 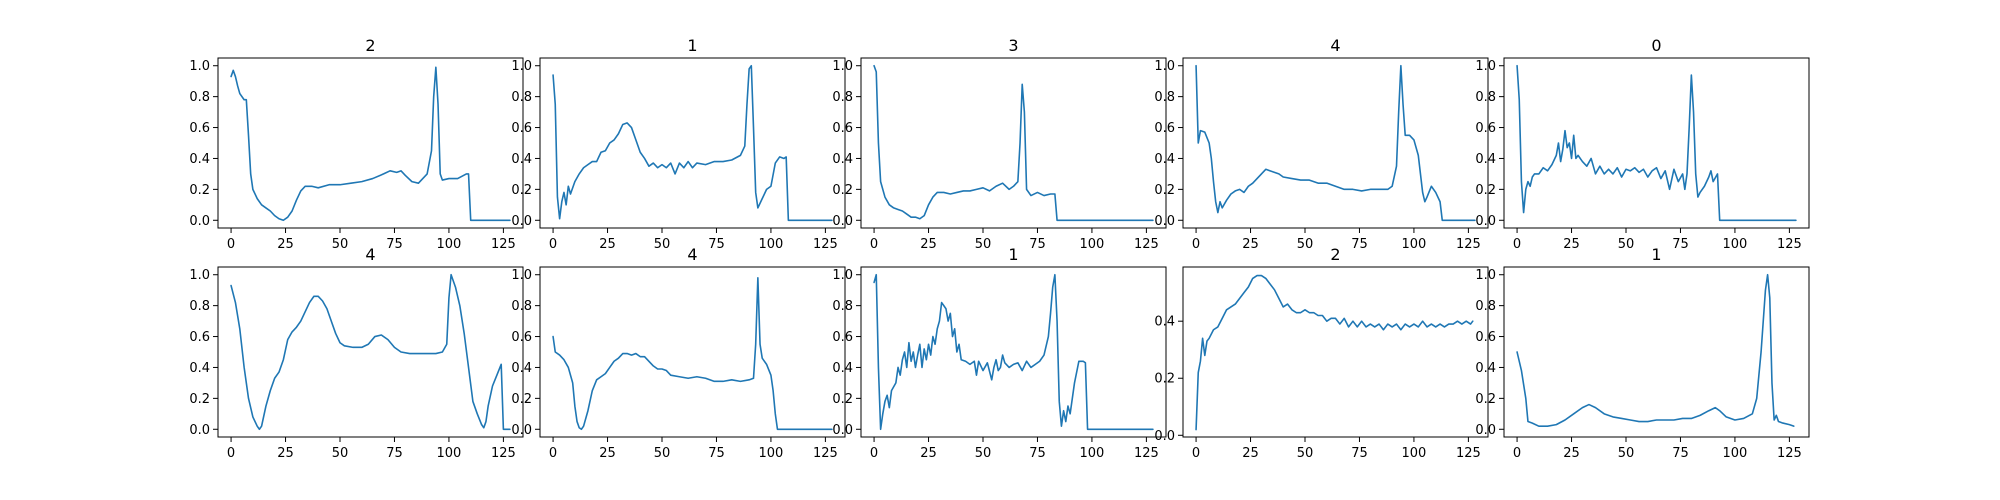 What do you see at coordinates (356, 353) in the screenshot?
I see `subplot-6: 0 25 50 75 100 125 0.0 0.2 0.4 0.6 0.8 1.0 4` at bounding box center [356, 353].